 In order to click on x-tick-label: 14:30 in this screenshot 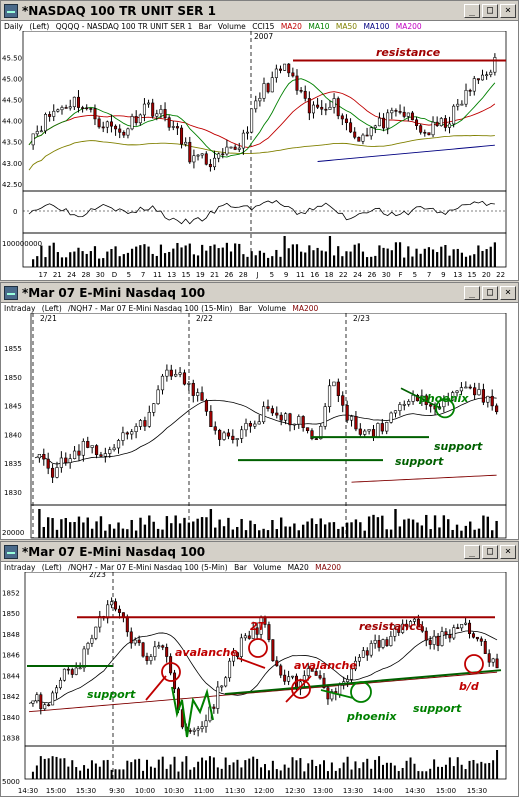, I will do `click(415, 791)`.